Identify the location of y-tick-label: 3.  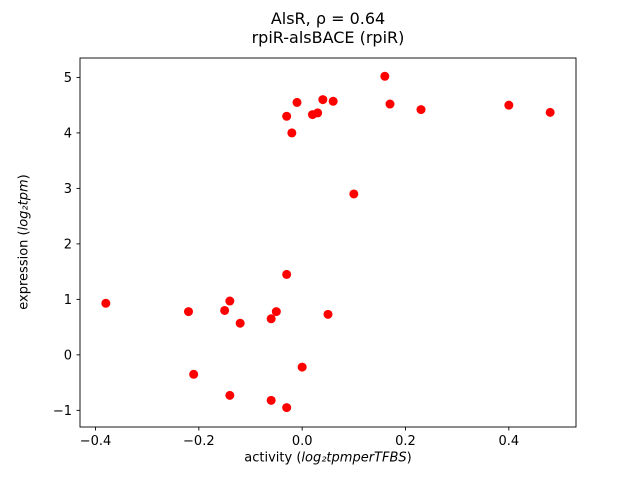
(68, 189).